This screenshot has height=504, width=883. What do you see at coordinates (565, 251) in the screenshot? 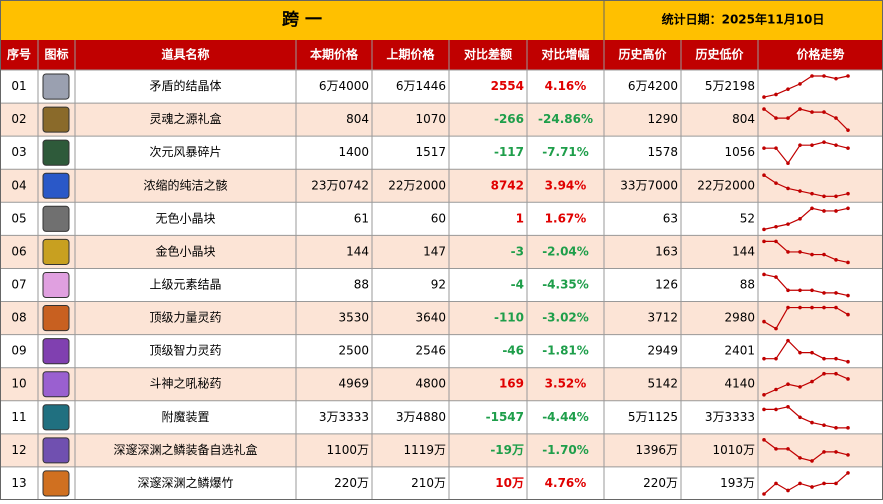
I see `cell: -2.04%` at bounding box center [565, 251].